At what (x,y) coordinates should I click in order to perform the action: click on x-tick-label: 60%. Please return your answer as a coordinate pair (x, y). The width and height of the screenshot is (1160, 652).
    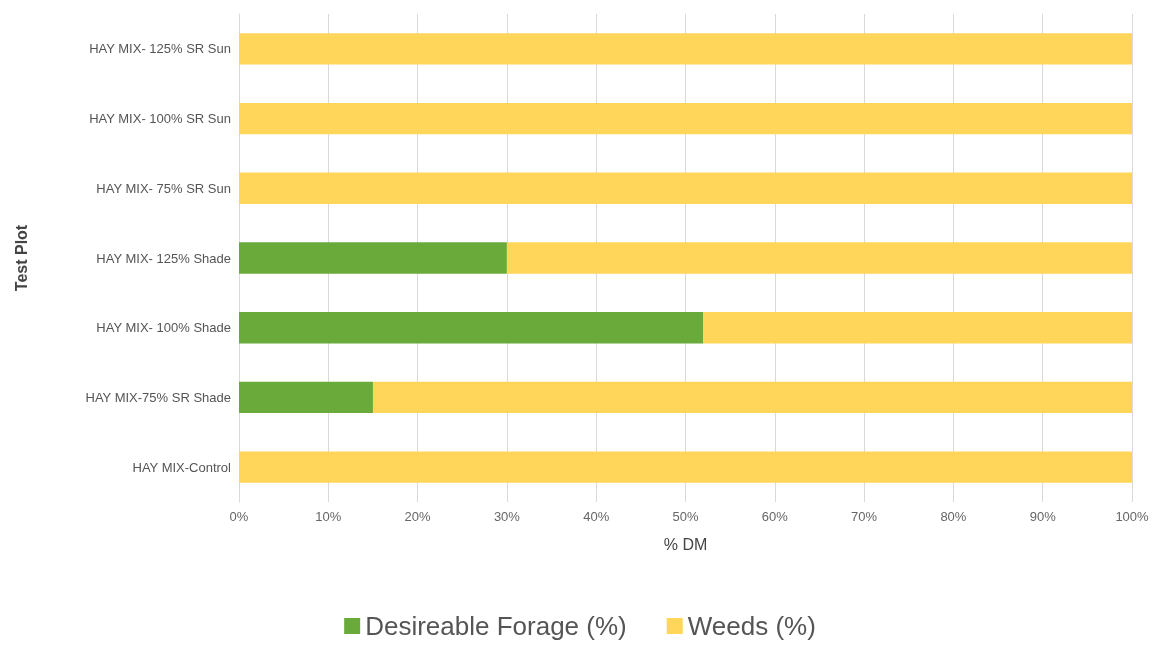
    Looking at the image, I should click on (775, 516).